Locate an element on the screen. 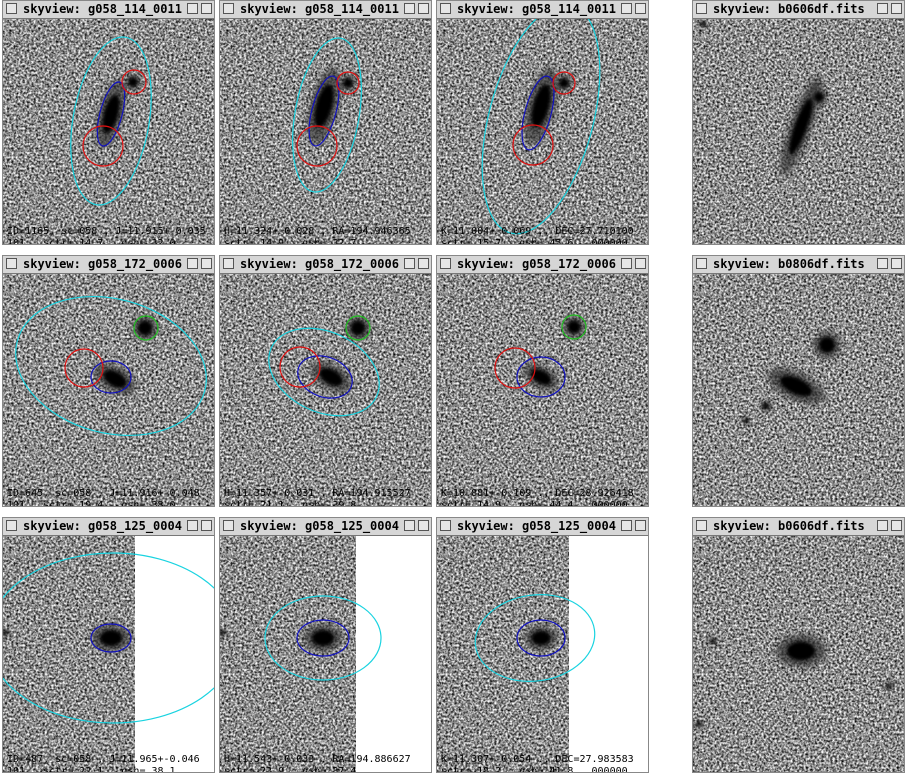 The image size is (905, 773). info-line: H=11.357+-0.031 , RA=194.915527 is located at coordinates (317, 493).